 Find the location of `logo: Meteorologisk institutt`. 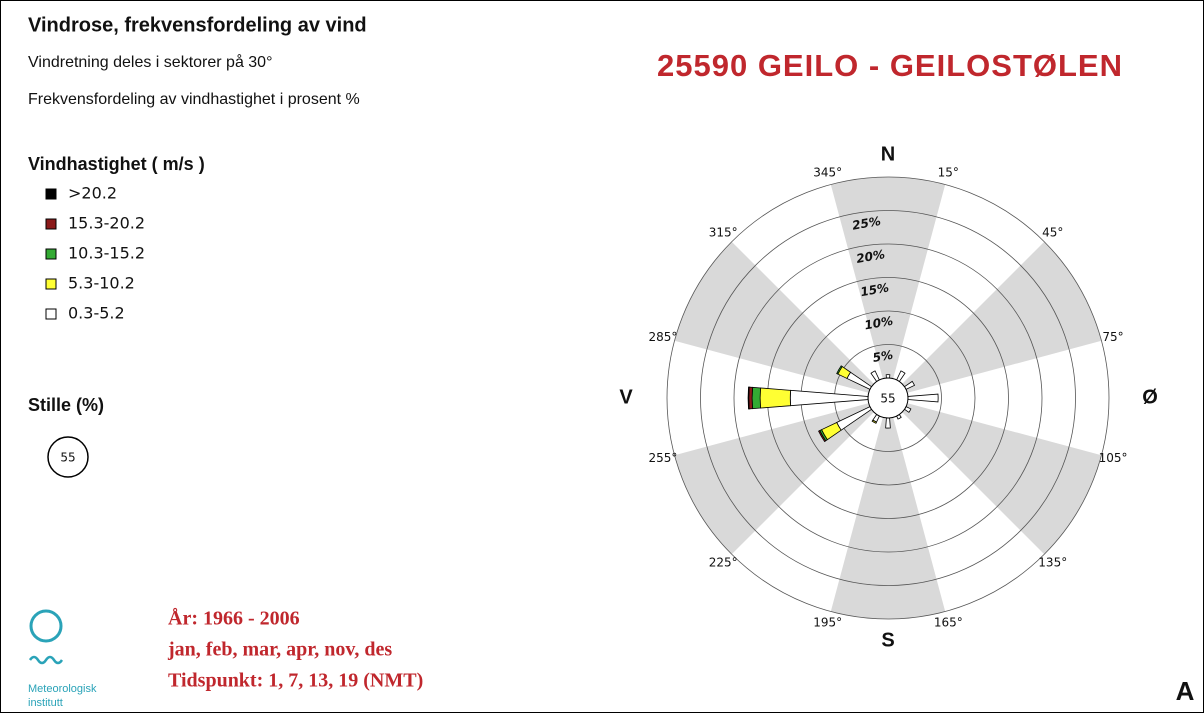

logo: Meteorologisk institutt is located at coordinates (62, 659).